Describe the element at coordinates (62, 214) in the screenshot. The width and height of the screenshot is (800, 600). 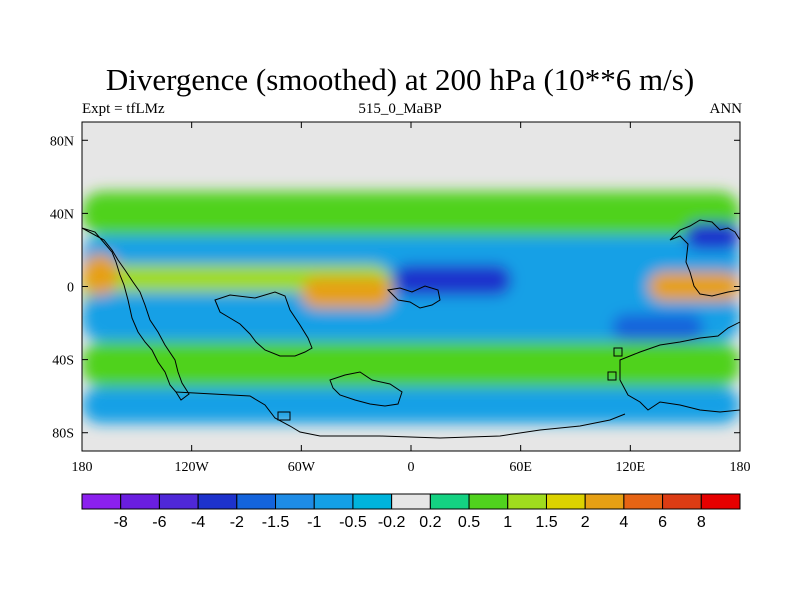
I see `y-tick-label: 40N` at that location.